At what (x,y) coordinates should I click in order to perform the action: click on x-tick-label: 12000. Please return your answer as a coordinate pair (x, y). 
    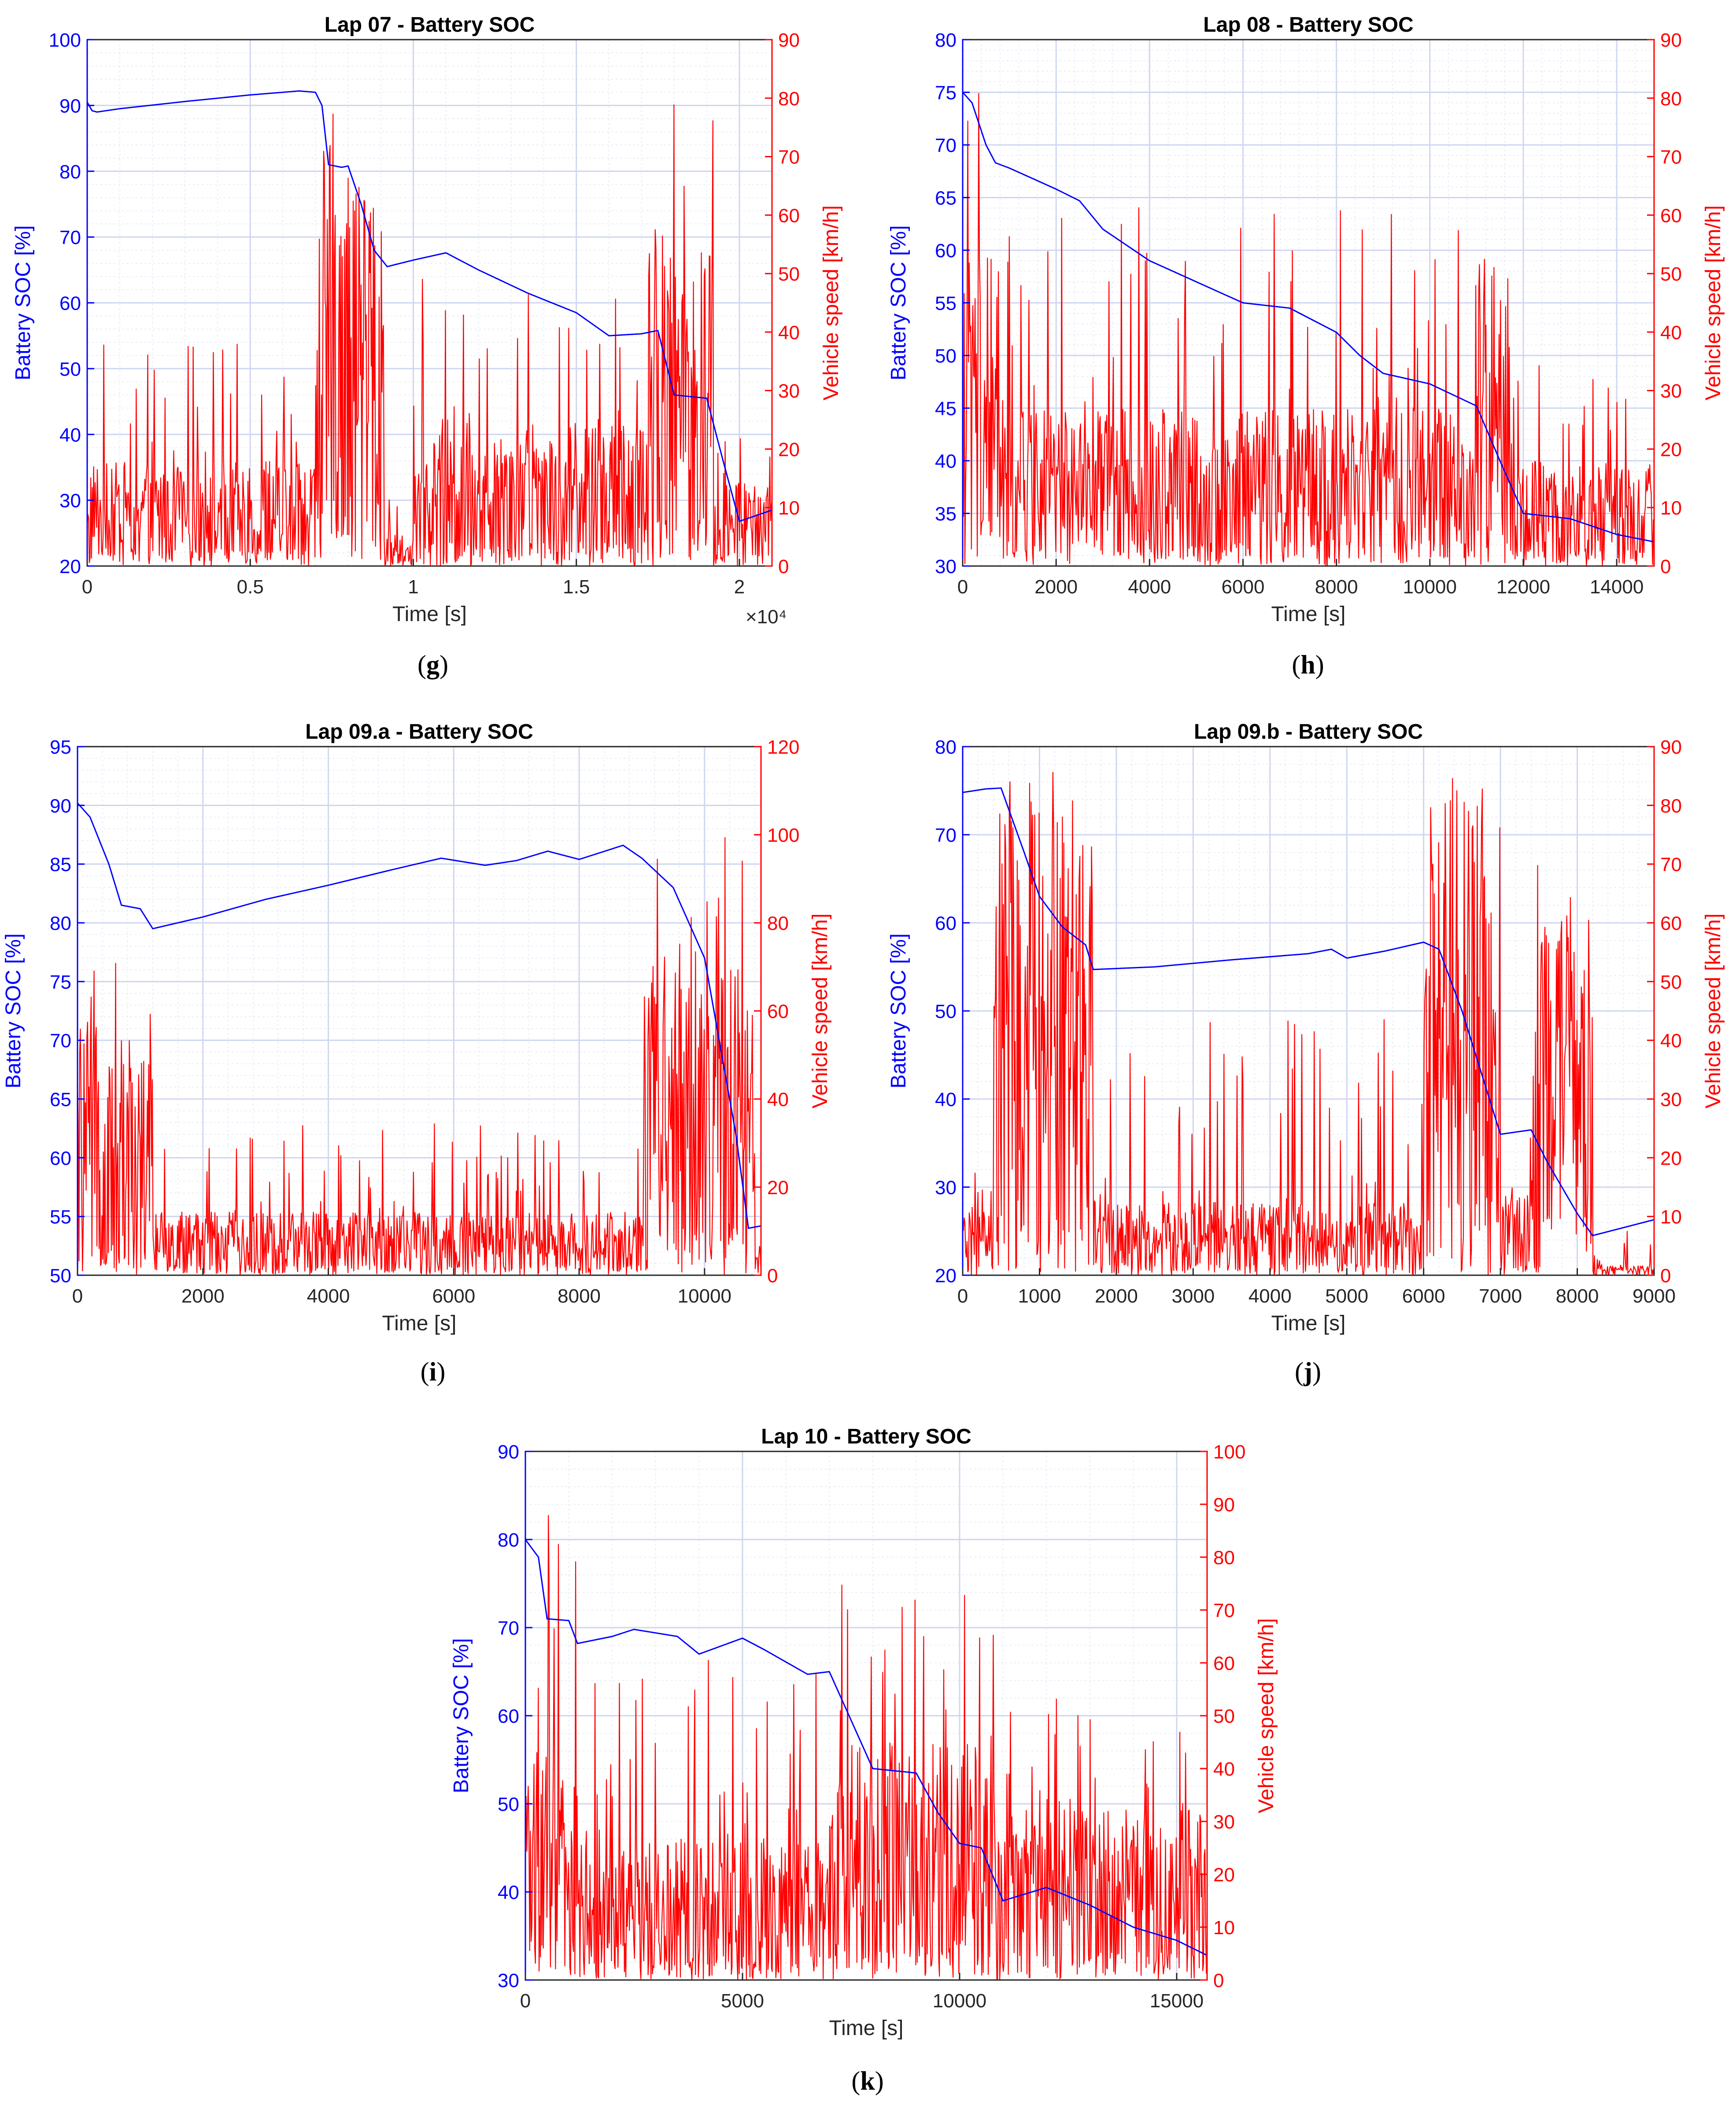
    Looking at the image, I should click on (1523, 587).